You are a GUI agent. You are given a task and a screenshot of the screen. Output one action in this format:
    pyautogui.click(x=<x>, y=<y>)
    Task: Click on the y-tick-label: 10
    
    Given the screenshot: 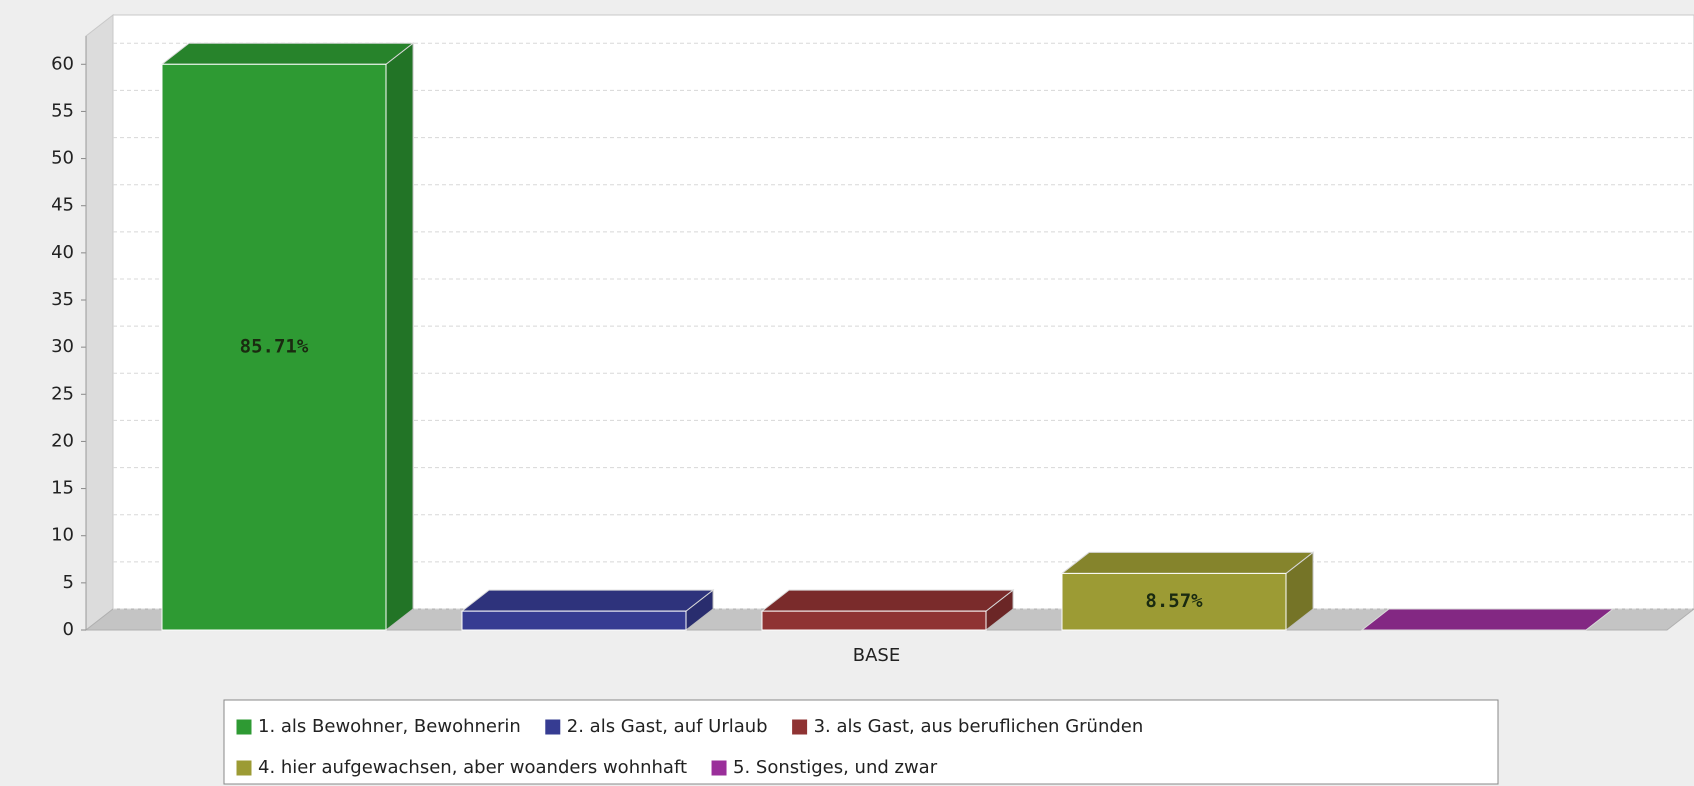 What is the action you would take?
    pyautogui.click(x=62, y=535)
    